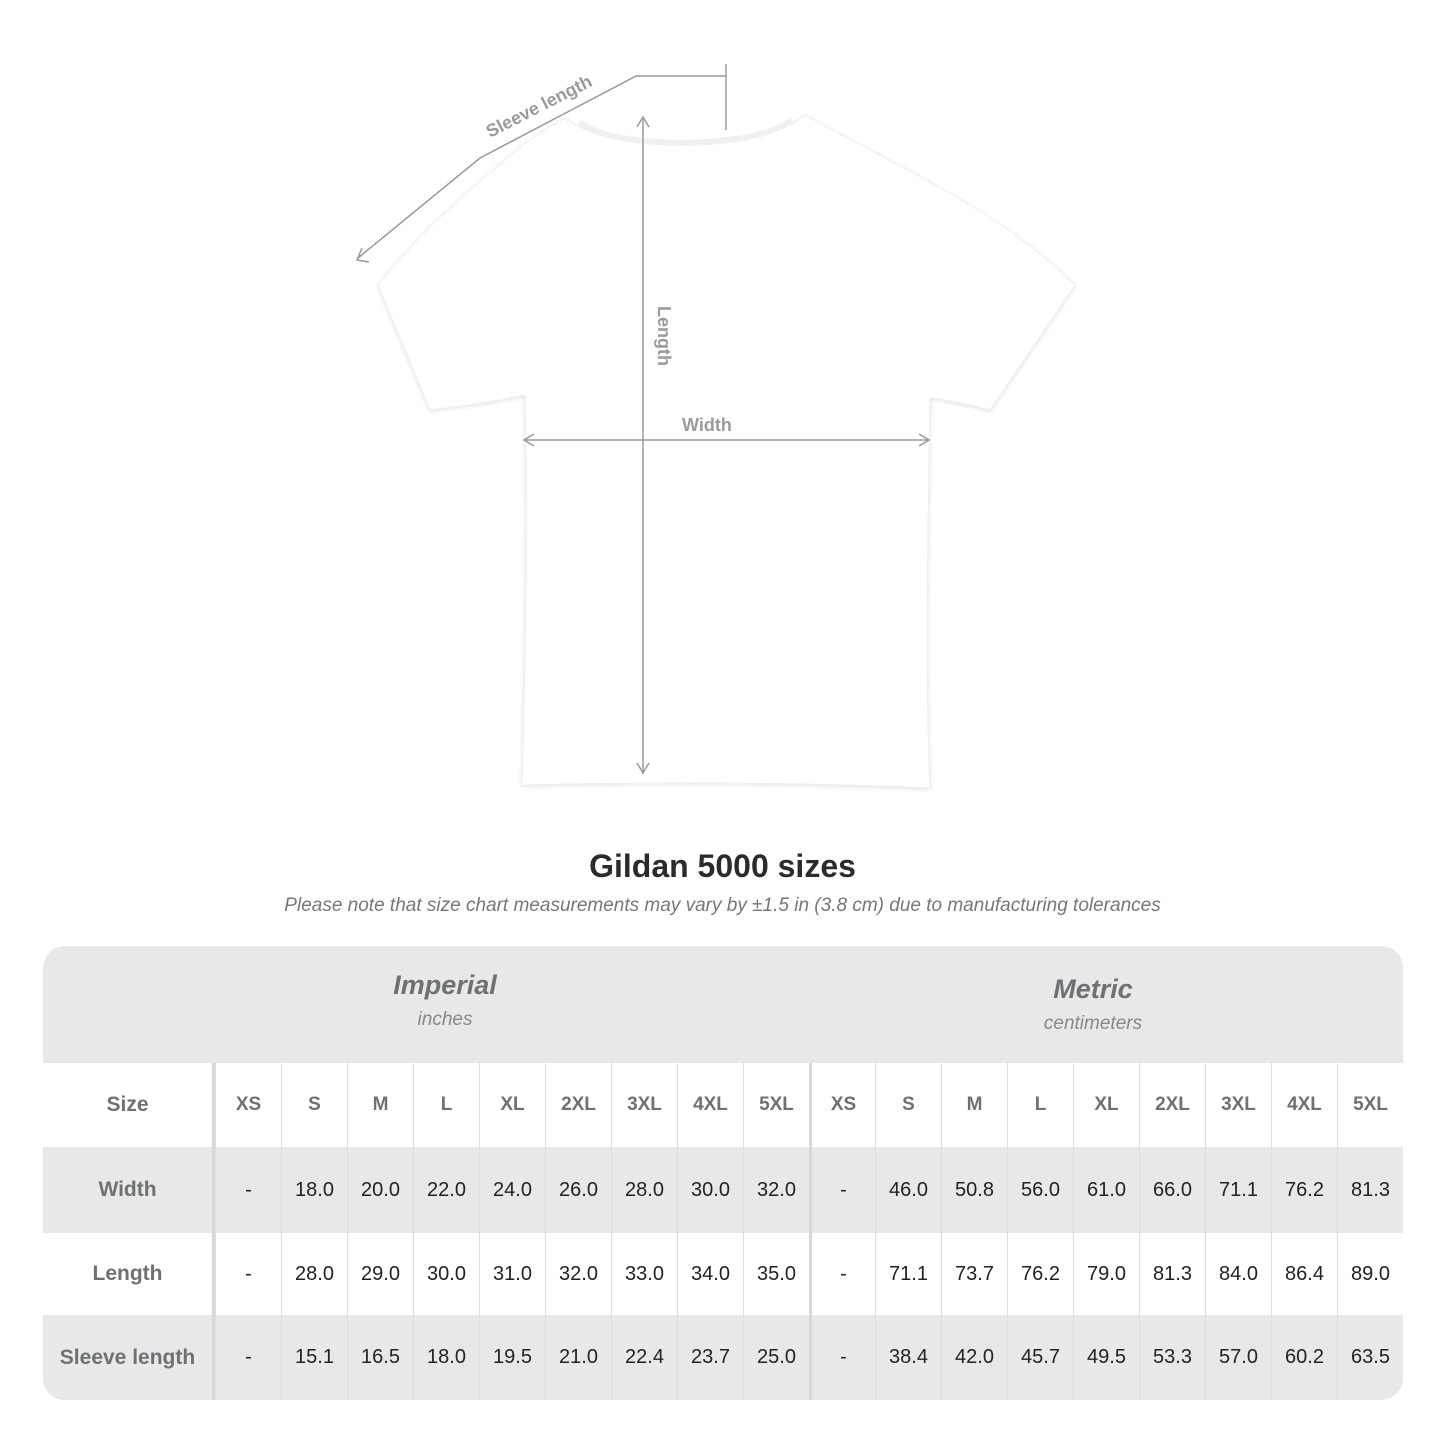 Image resolution: width=1445 pixels, height=1445 pixels. I want to click on imperial-value: 33.0, so click(644, 1274).